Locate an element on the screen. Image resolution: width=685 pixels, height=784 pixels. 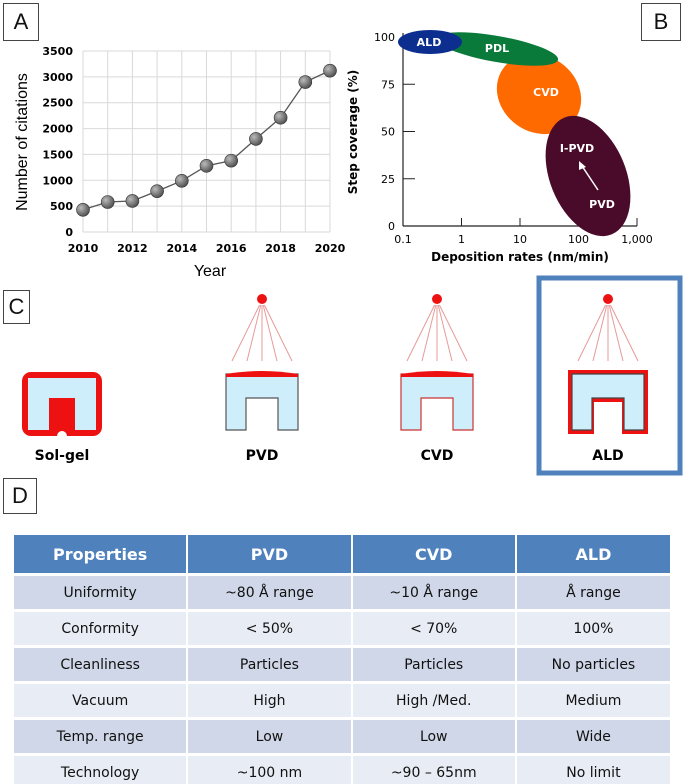
sol-gel-void is located at coordinates (62, 436).